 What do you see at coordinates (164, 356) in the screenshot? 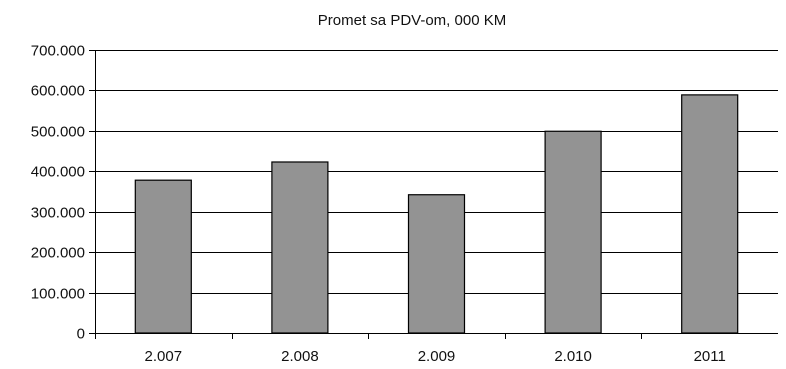
I see `x-tick-label: 2.007` at bounding box center [164, 356].